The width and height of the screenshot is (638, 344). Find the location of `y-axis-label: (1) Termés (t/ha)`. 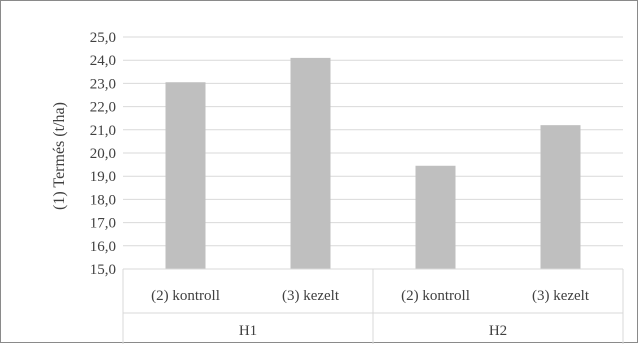

y-axis-label: (1) Termés (t/ha) is located at coordinates (59, 156).